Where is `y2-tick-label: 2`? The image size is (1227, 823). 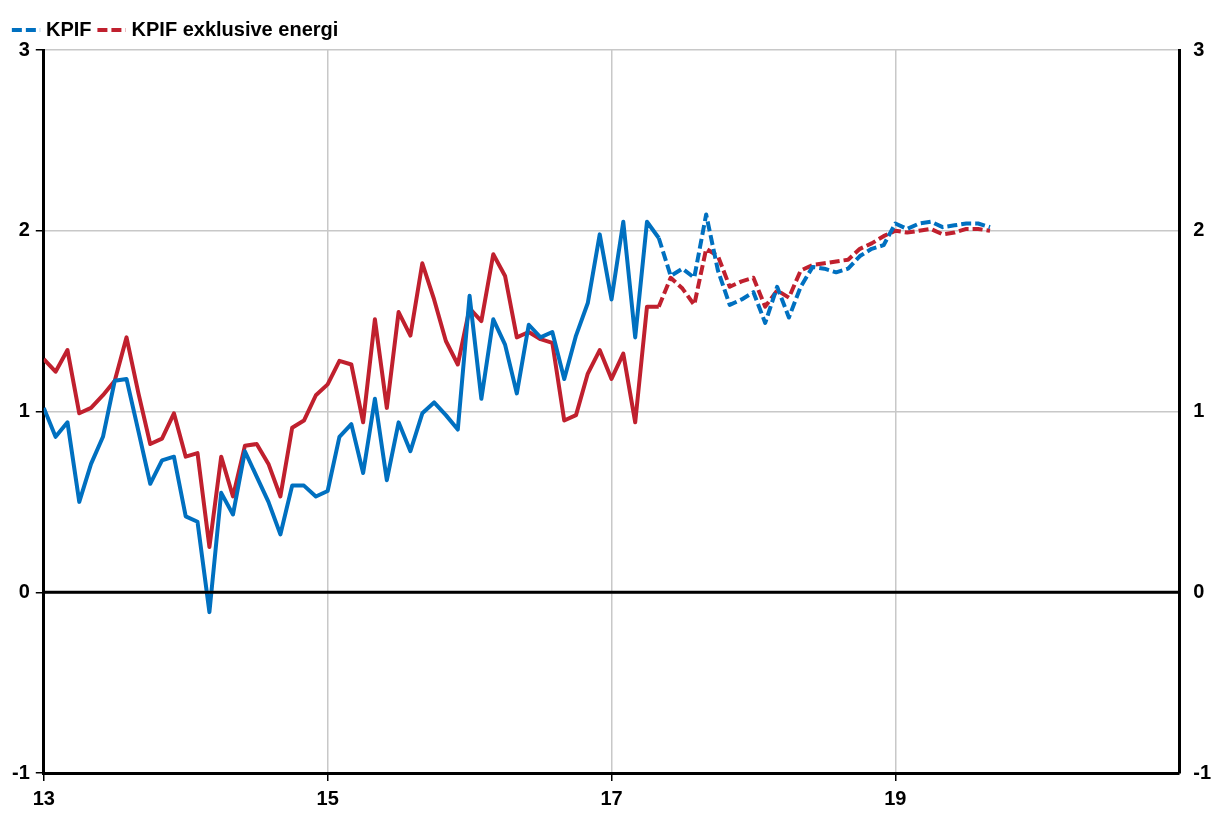 y2-tick-label: 2 is located at coordinates (1199, 229).